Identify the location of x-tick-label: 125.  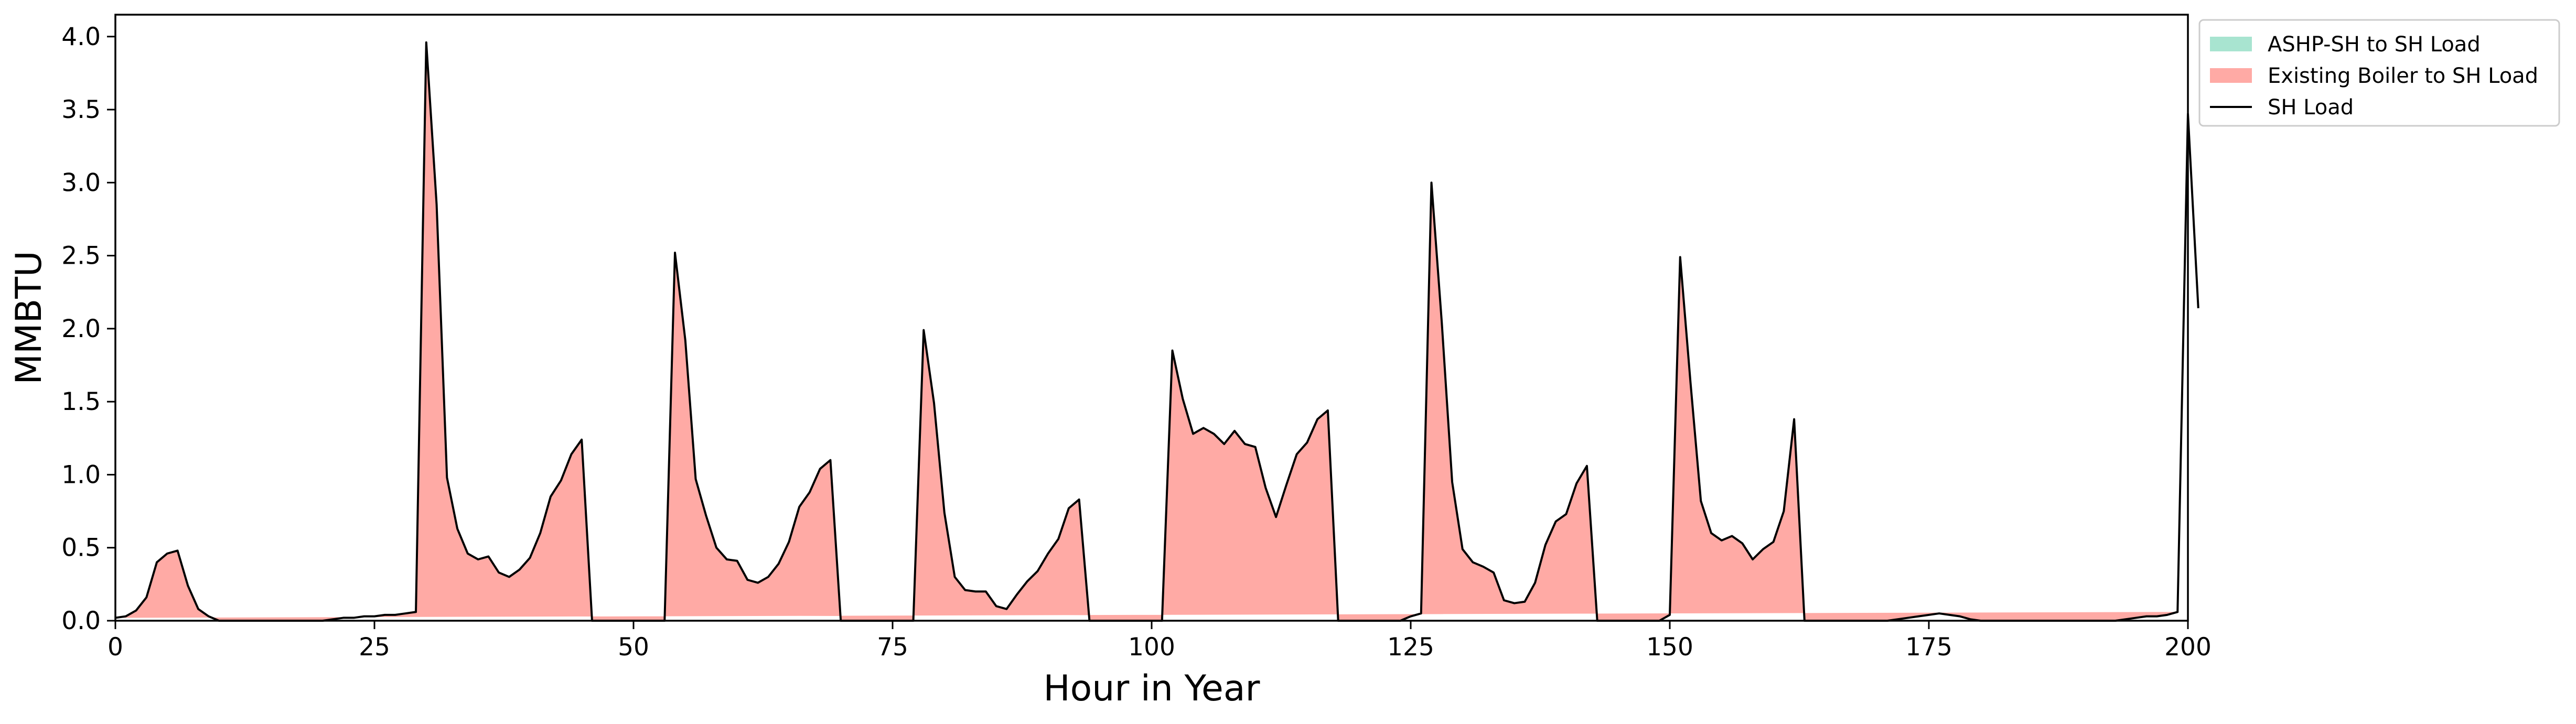
(1410, 647).